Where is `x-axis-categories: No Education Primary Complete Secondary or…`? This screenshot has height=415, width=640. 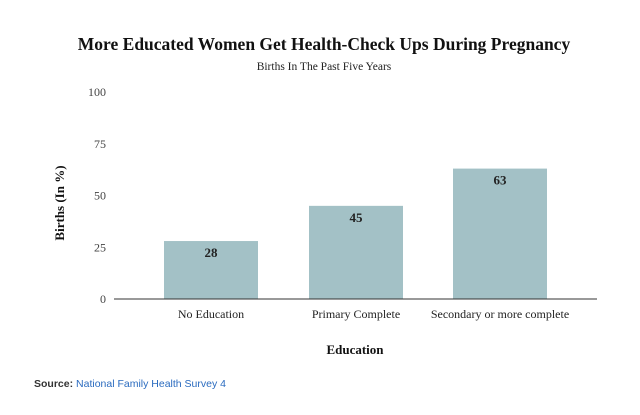
x-axis-categories: No Education Primary Complete Secondary or… is located at coordinates (373, 314).